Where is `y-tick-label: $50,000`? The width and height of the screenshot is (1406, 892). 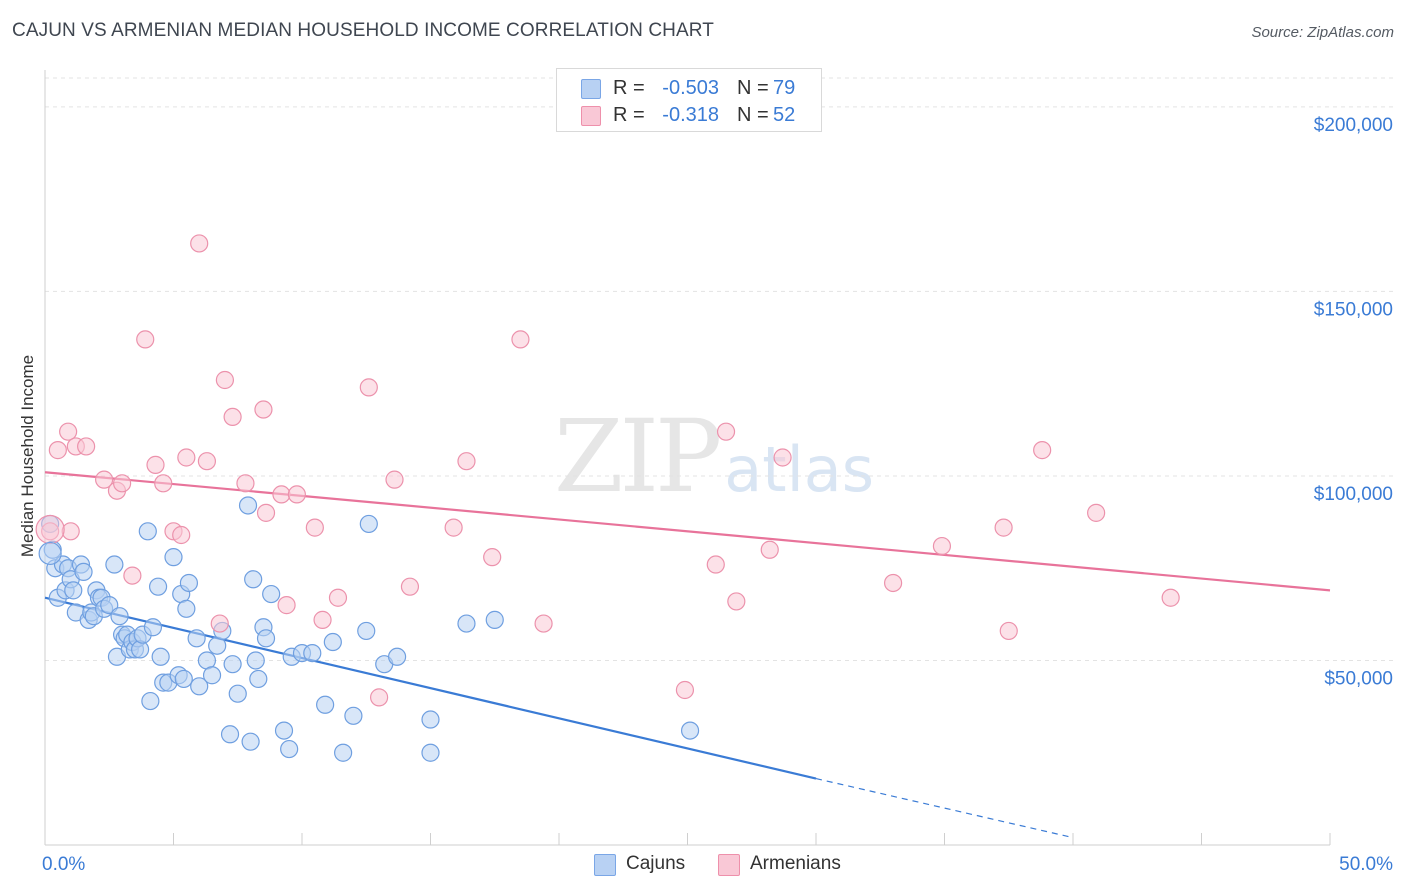
y-tick-label: $50,000 is located at coordinates (1358, 678).